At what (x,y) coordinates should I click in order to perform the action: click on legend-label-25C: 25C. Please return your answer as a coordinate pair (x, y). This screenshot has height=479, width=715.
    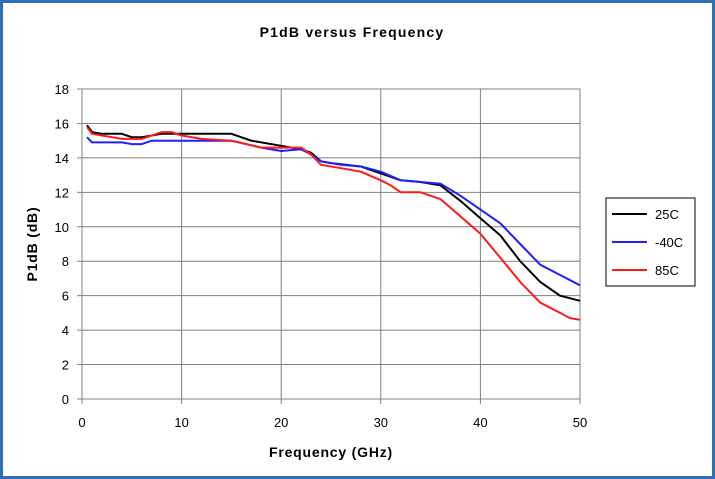
    Looking at the image, I should click on (667, 214).